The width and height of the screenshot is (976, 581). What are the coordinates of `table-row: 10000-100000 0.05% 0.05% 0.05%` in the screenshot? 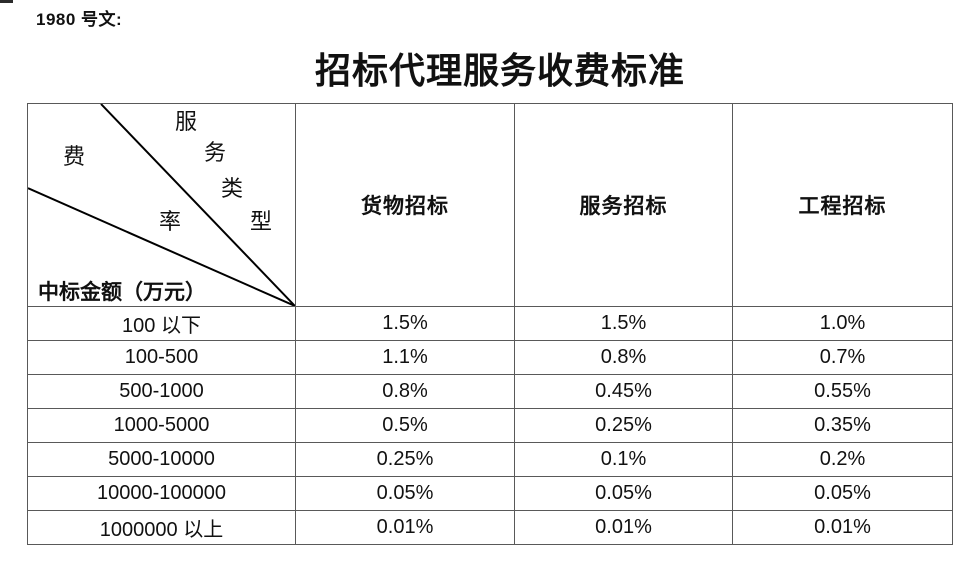 It's located at (490, 493).